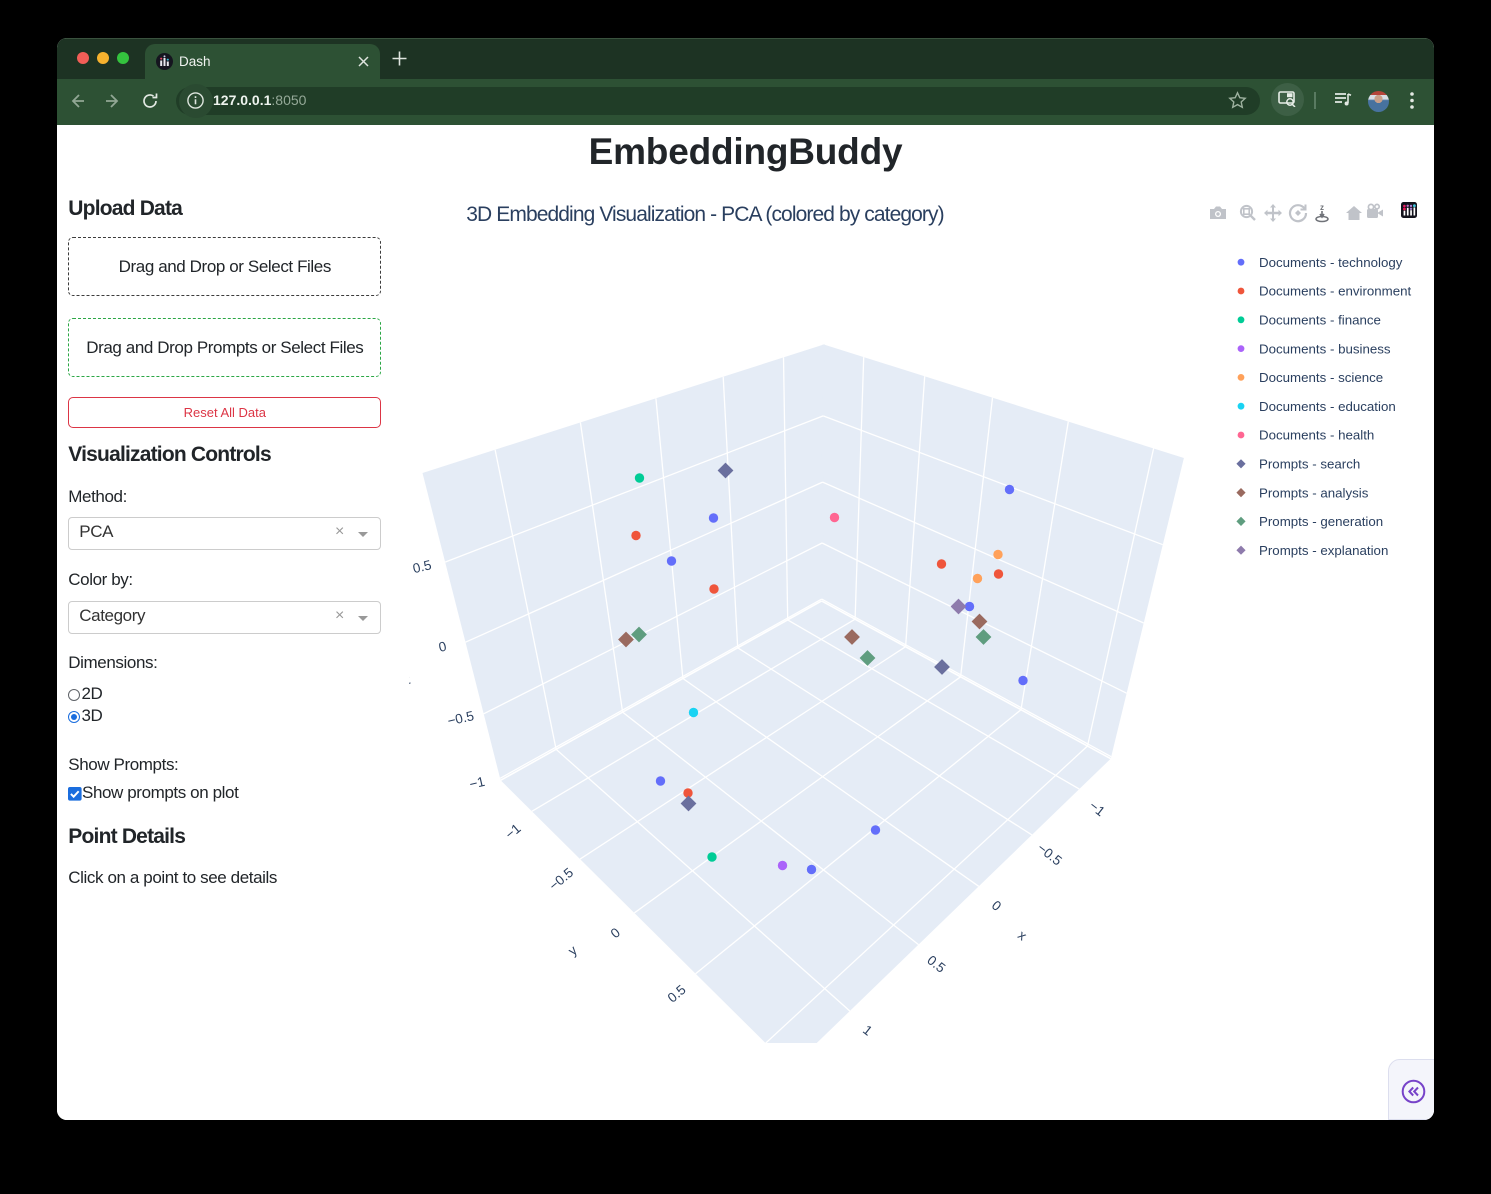 Image resolution: width=1491 pixels, height=1194 pixels. What do you see at coordinates (866, 1030) in the screenshot?
I see `svg-text: 1` at bounding box center [866, 1030].